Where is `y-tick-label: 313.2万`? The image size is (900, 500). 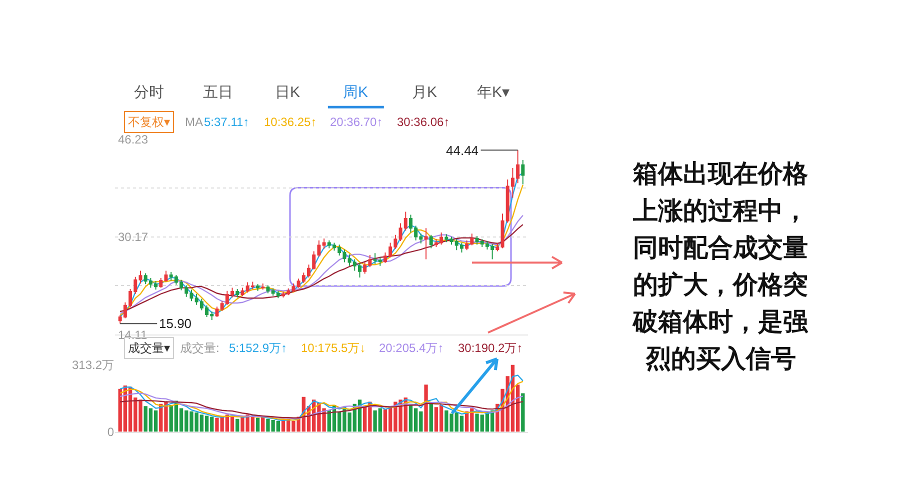 y-tick-label: 313.2万 is located at coordinates (93, 365).